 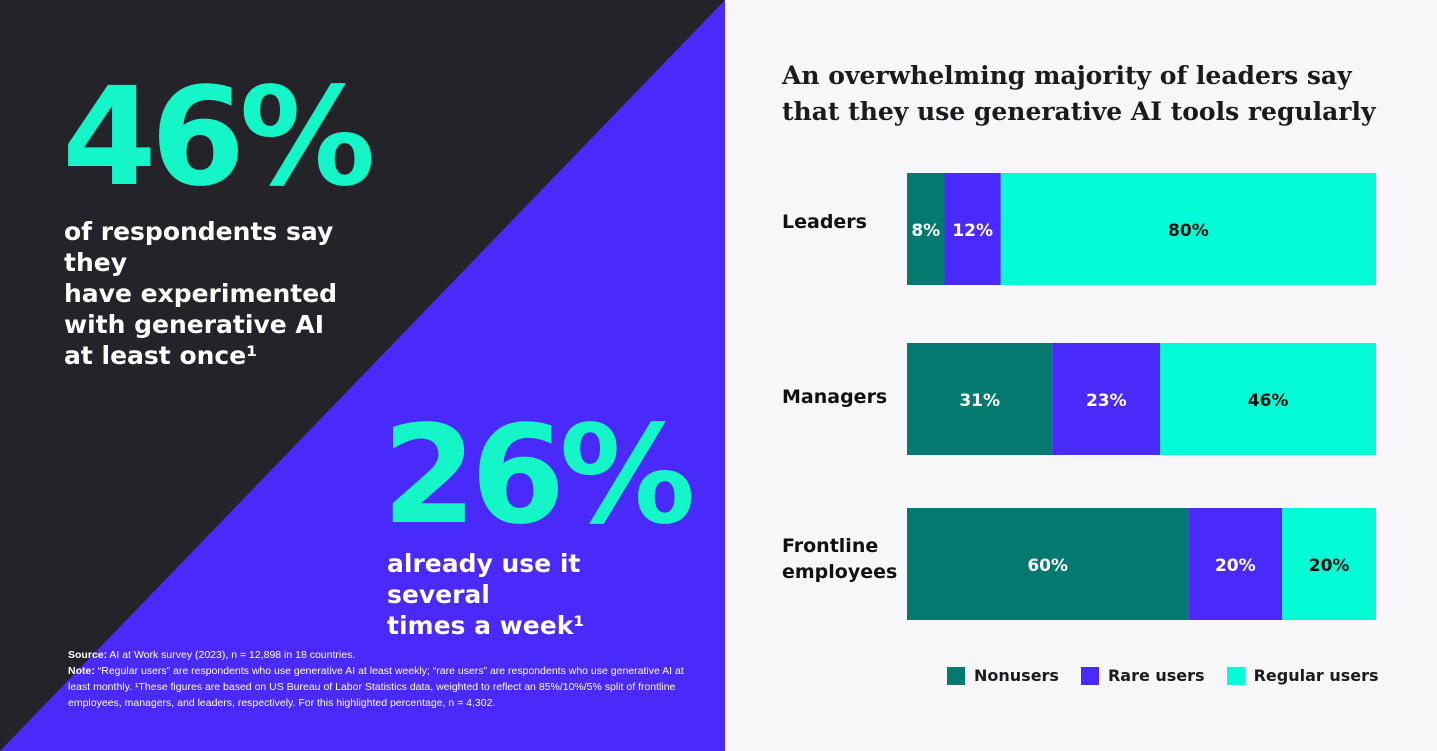 I want to click on legend: Nonusers Rare users Regular users, so click(x=1163, y=675).